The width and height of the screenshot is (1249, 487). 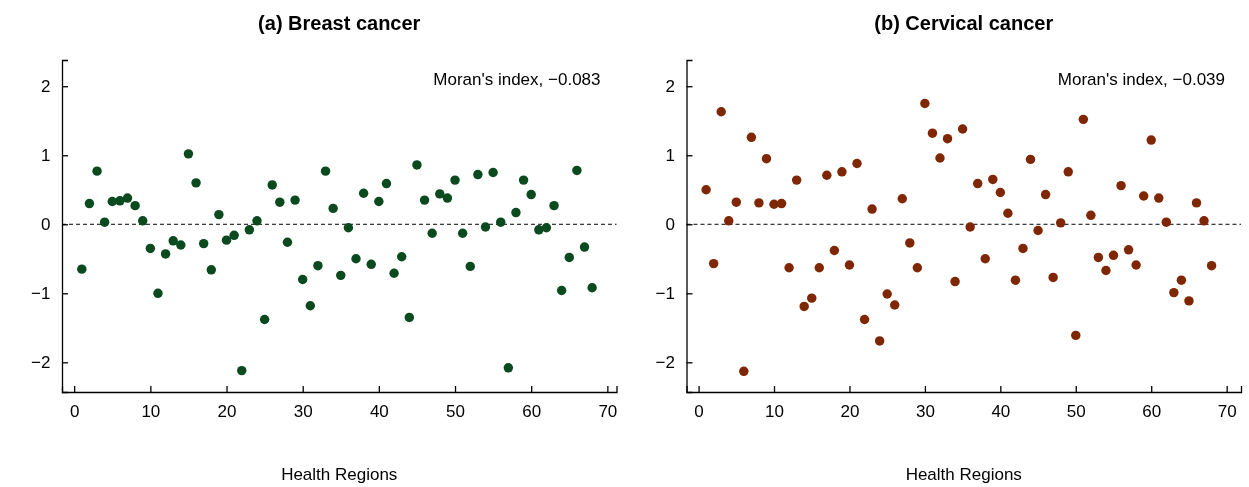 What do you see at coordinates (517, 79) in the screenshot?
I see `annotation: Moran's index, −0.083` at bounding box center [517, 79].